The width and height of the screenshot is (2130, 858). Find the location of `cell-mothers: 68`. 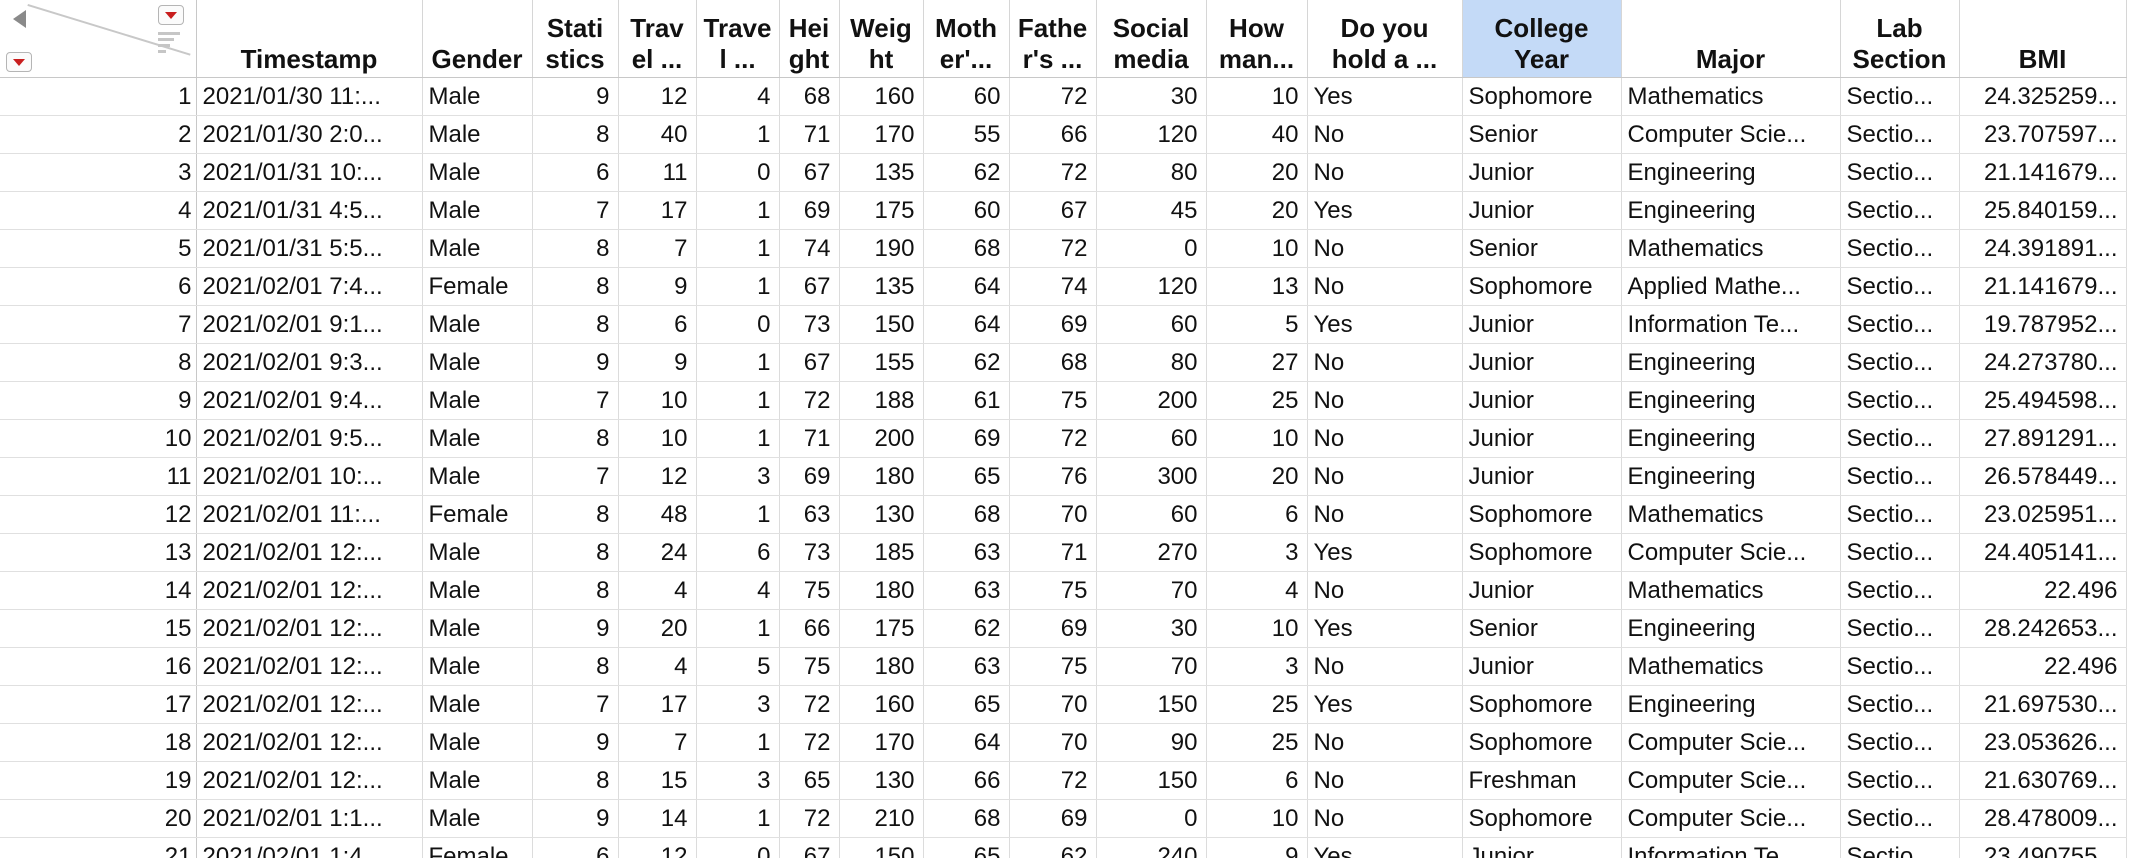

cell-mothers: 68 is located at coordinates (966, 818).